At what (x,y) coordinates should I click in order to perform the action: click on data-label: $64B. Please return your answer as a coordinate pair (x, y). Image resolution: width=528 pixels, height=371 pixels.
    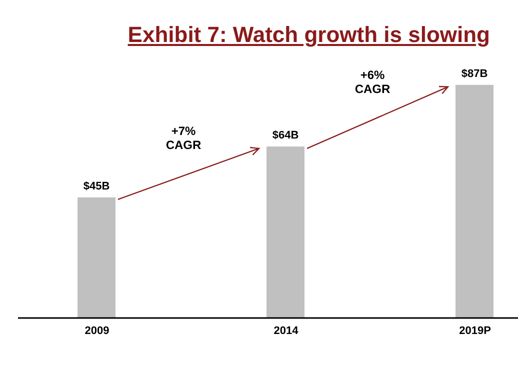
    Looking at the image, I should click on (285, 135).